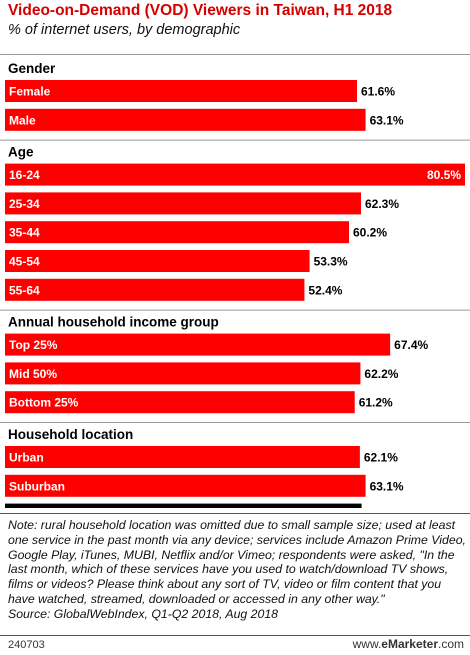 This screenshot has height=655, width=470. I want to click on chart-id: 240703, so click(26, 645).